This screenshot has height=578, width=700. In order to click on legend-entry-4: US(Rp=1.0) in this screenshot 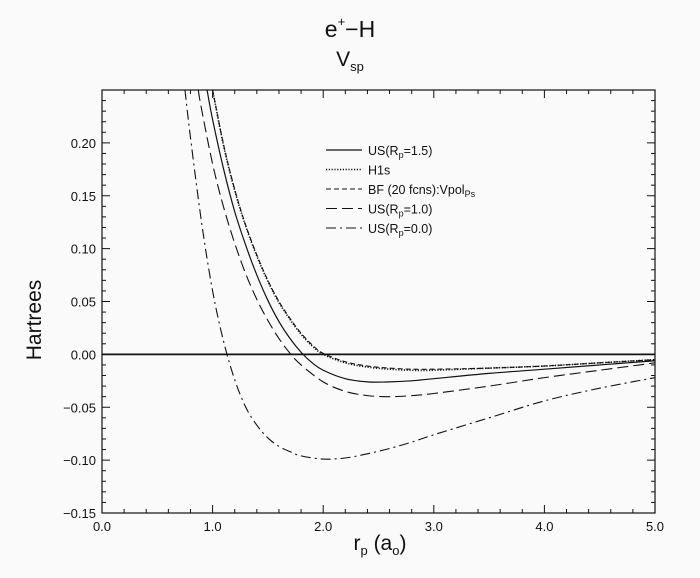, I will do `click(400, 211)`.